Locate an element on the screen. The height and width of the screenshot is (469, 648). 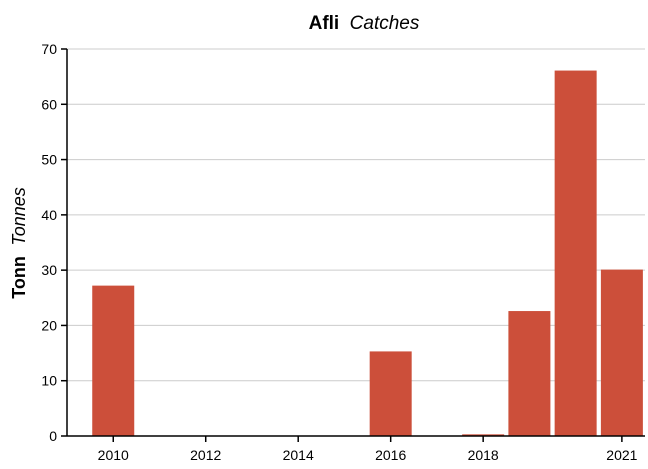
y-tick-label: 20 is located at coordinates (49, 325).